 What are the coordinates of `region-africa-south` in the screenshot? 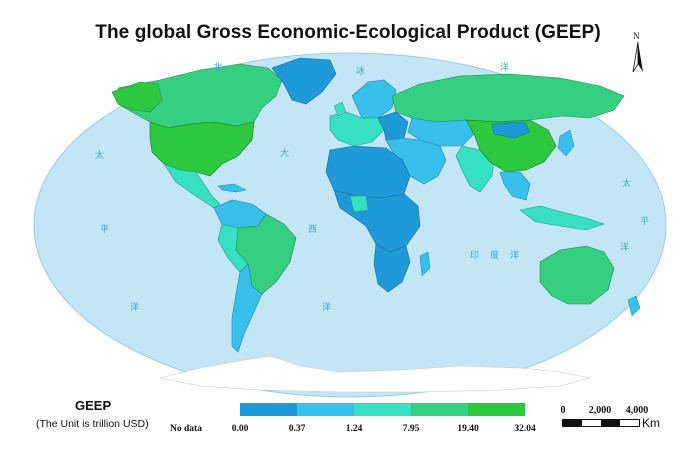 It's located at (392, 268).